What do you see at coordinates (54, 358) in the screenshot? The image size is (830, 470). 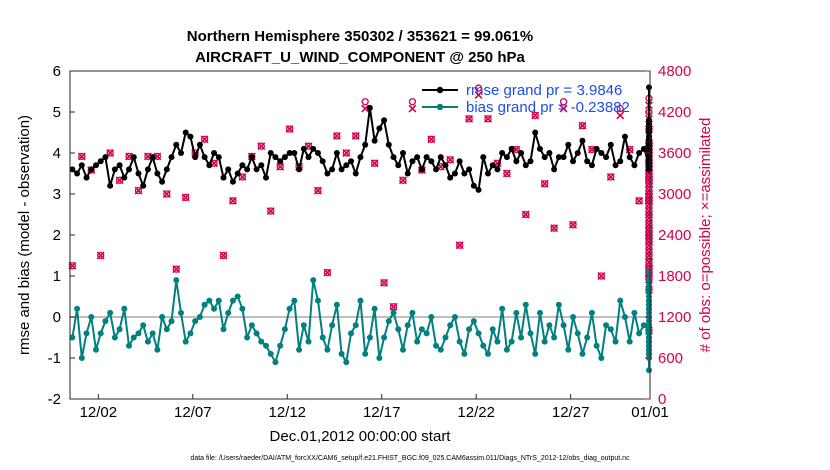 I see `y-tick-label: -1` at bounding box center [54, 358].